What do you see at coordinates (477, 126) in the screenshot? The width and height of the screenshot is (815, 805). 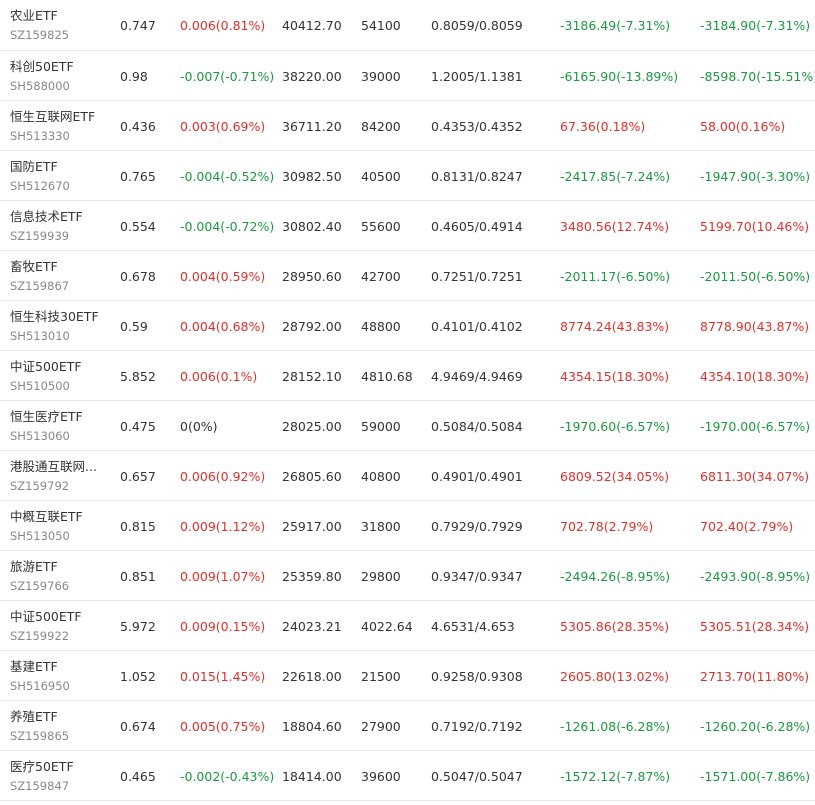 I see `bid-ask-cell: 0.4353/0.4352` at bounding box center [477, 126].